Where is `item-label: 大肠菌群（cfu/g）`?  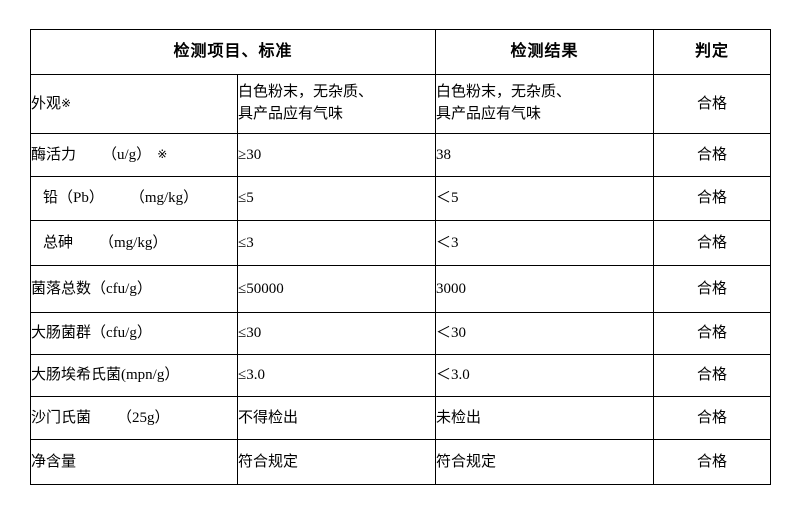 item-label: 大肠菌群（cfu/g） is located at coordinates (91, 333).